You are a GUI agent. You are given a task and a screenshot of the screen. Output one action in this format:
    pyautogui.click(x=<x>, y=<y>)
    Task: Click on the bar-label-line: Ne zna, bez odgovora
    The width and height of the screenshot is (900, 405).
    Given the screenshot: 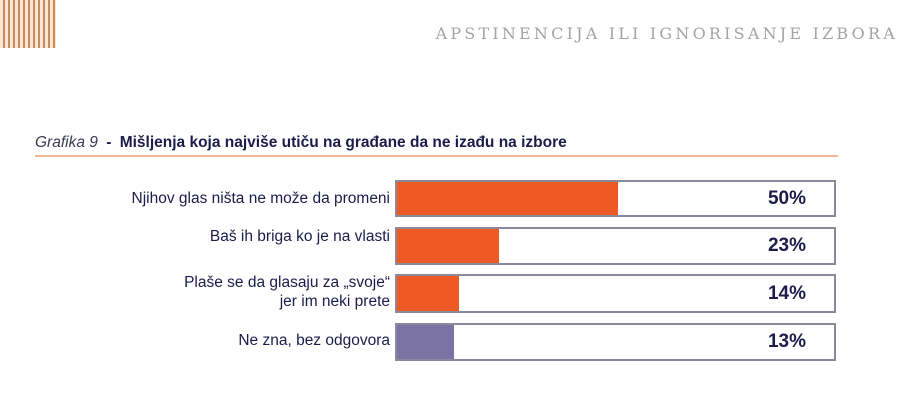 What is the action you would take?
    pyautogui.click(x=314, y=340)
    